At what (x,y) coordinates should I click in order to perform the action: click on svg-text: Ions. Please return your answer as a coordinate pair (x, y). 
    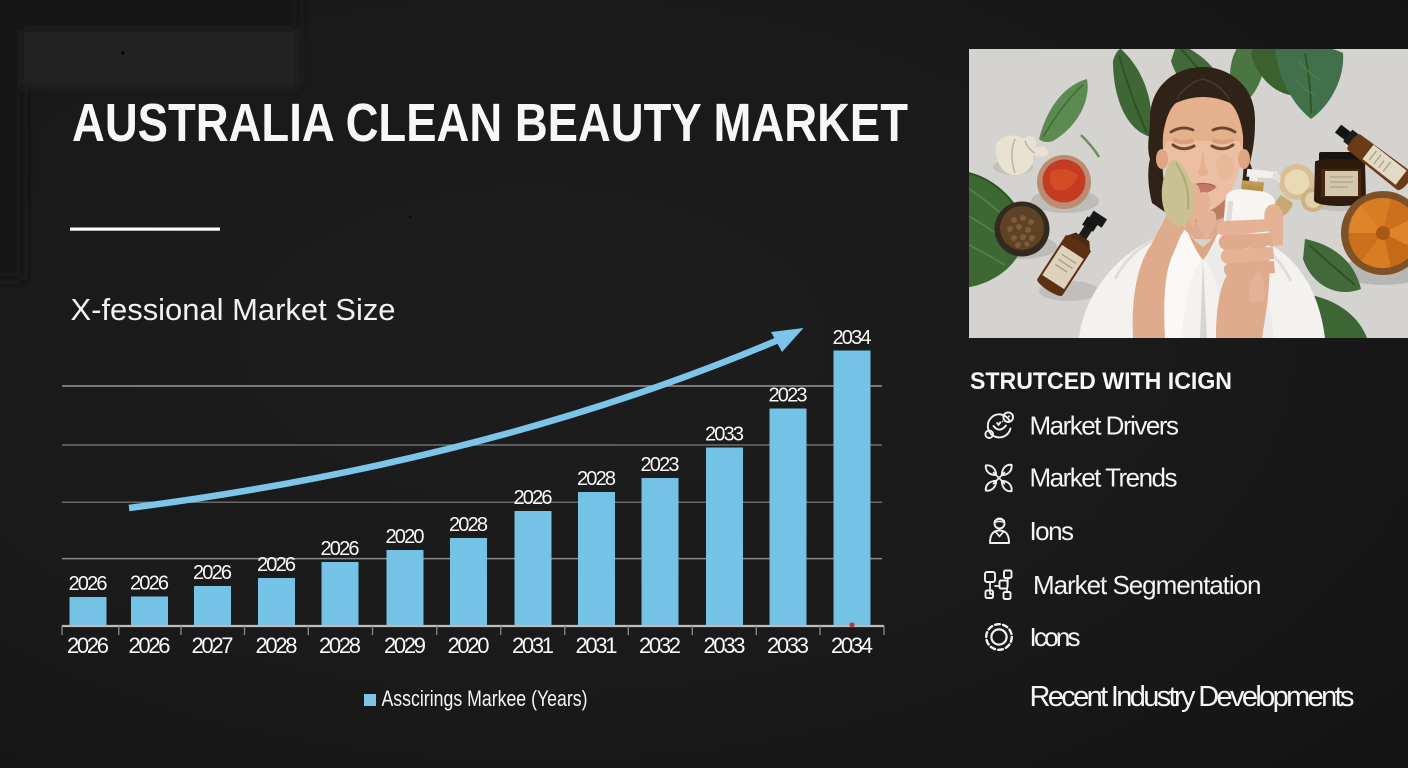
    Looking at the image, I should click on (1052, 531).